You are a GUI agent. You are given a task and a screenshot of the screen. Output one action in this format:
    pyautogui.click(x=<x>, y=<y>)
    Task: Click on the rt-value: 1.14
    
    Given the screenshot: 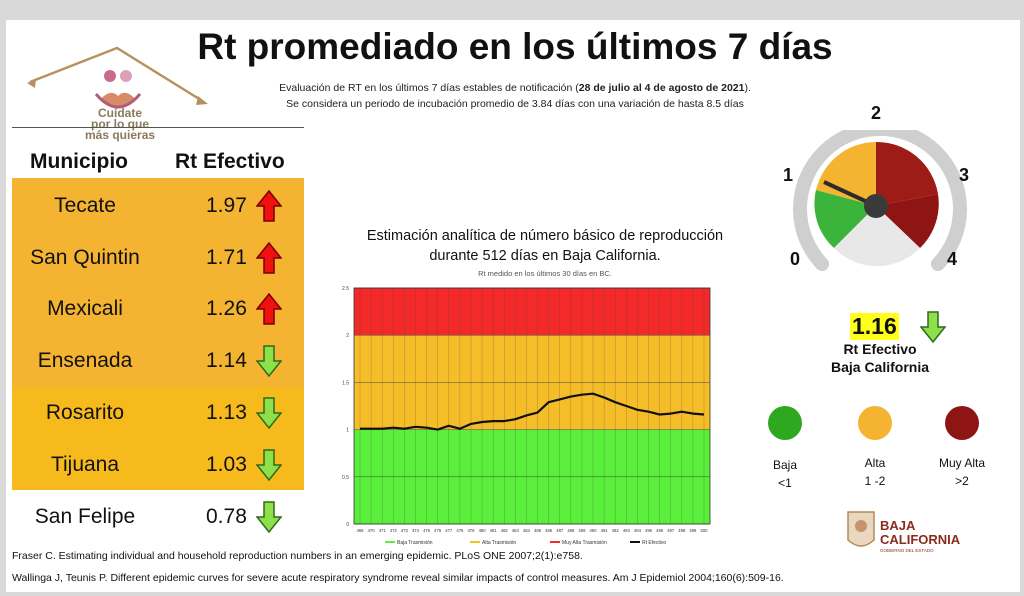 What is the action you would take?
    pyautogui.click(x=226, y=360)
    